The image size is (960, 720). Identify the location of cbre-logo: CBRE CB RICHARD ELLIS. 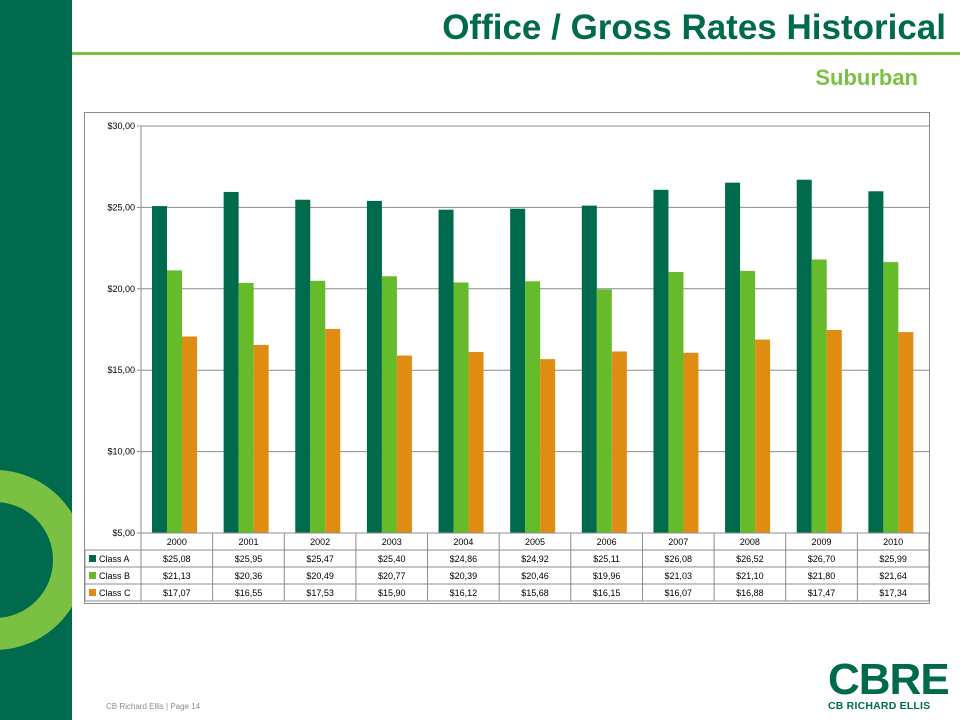
(889, 684).